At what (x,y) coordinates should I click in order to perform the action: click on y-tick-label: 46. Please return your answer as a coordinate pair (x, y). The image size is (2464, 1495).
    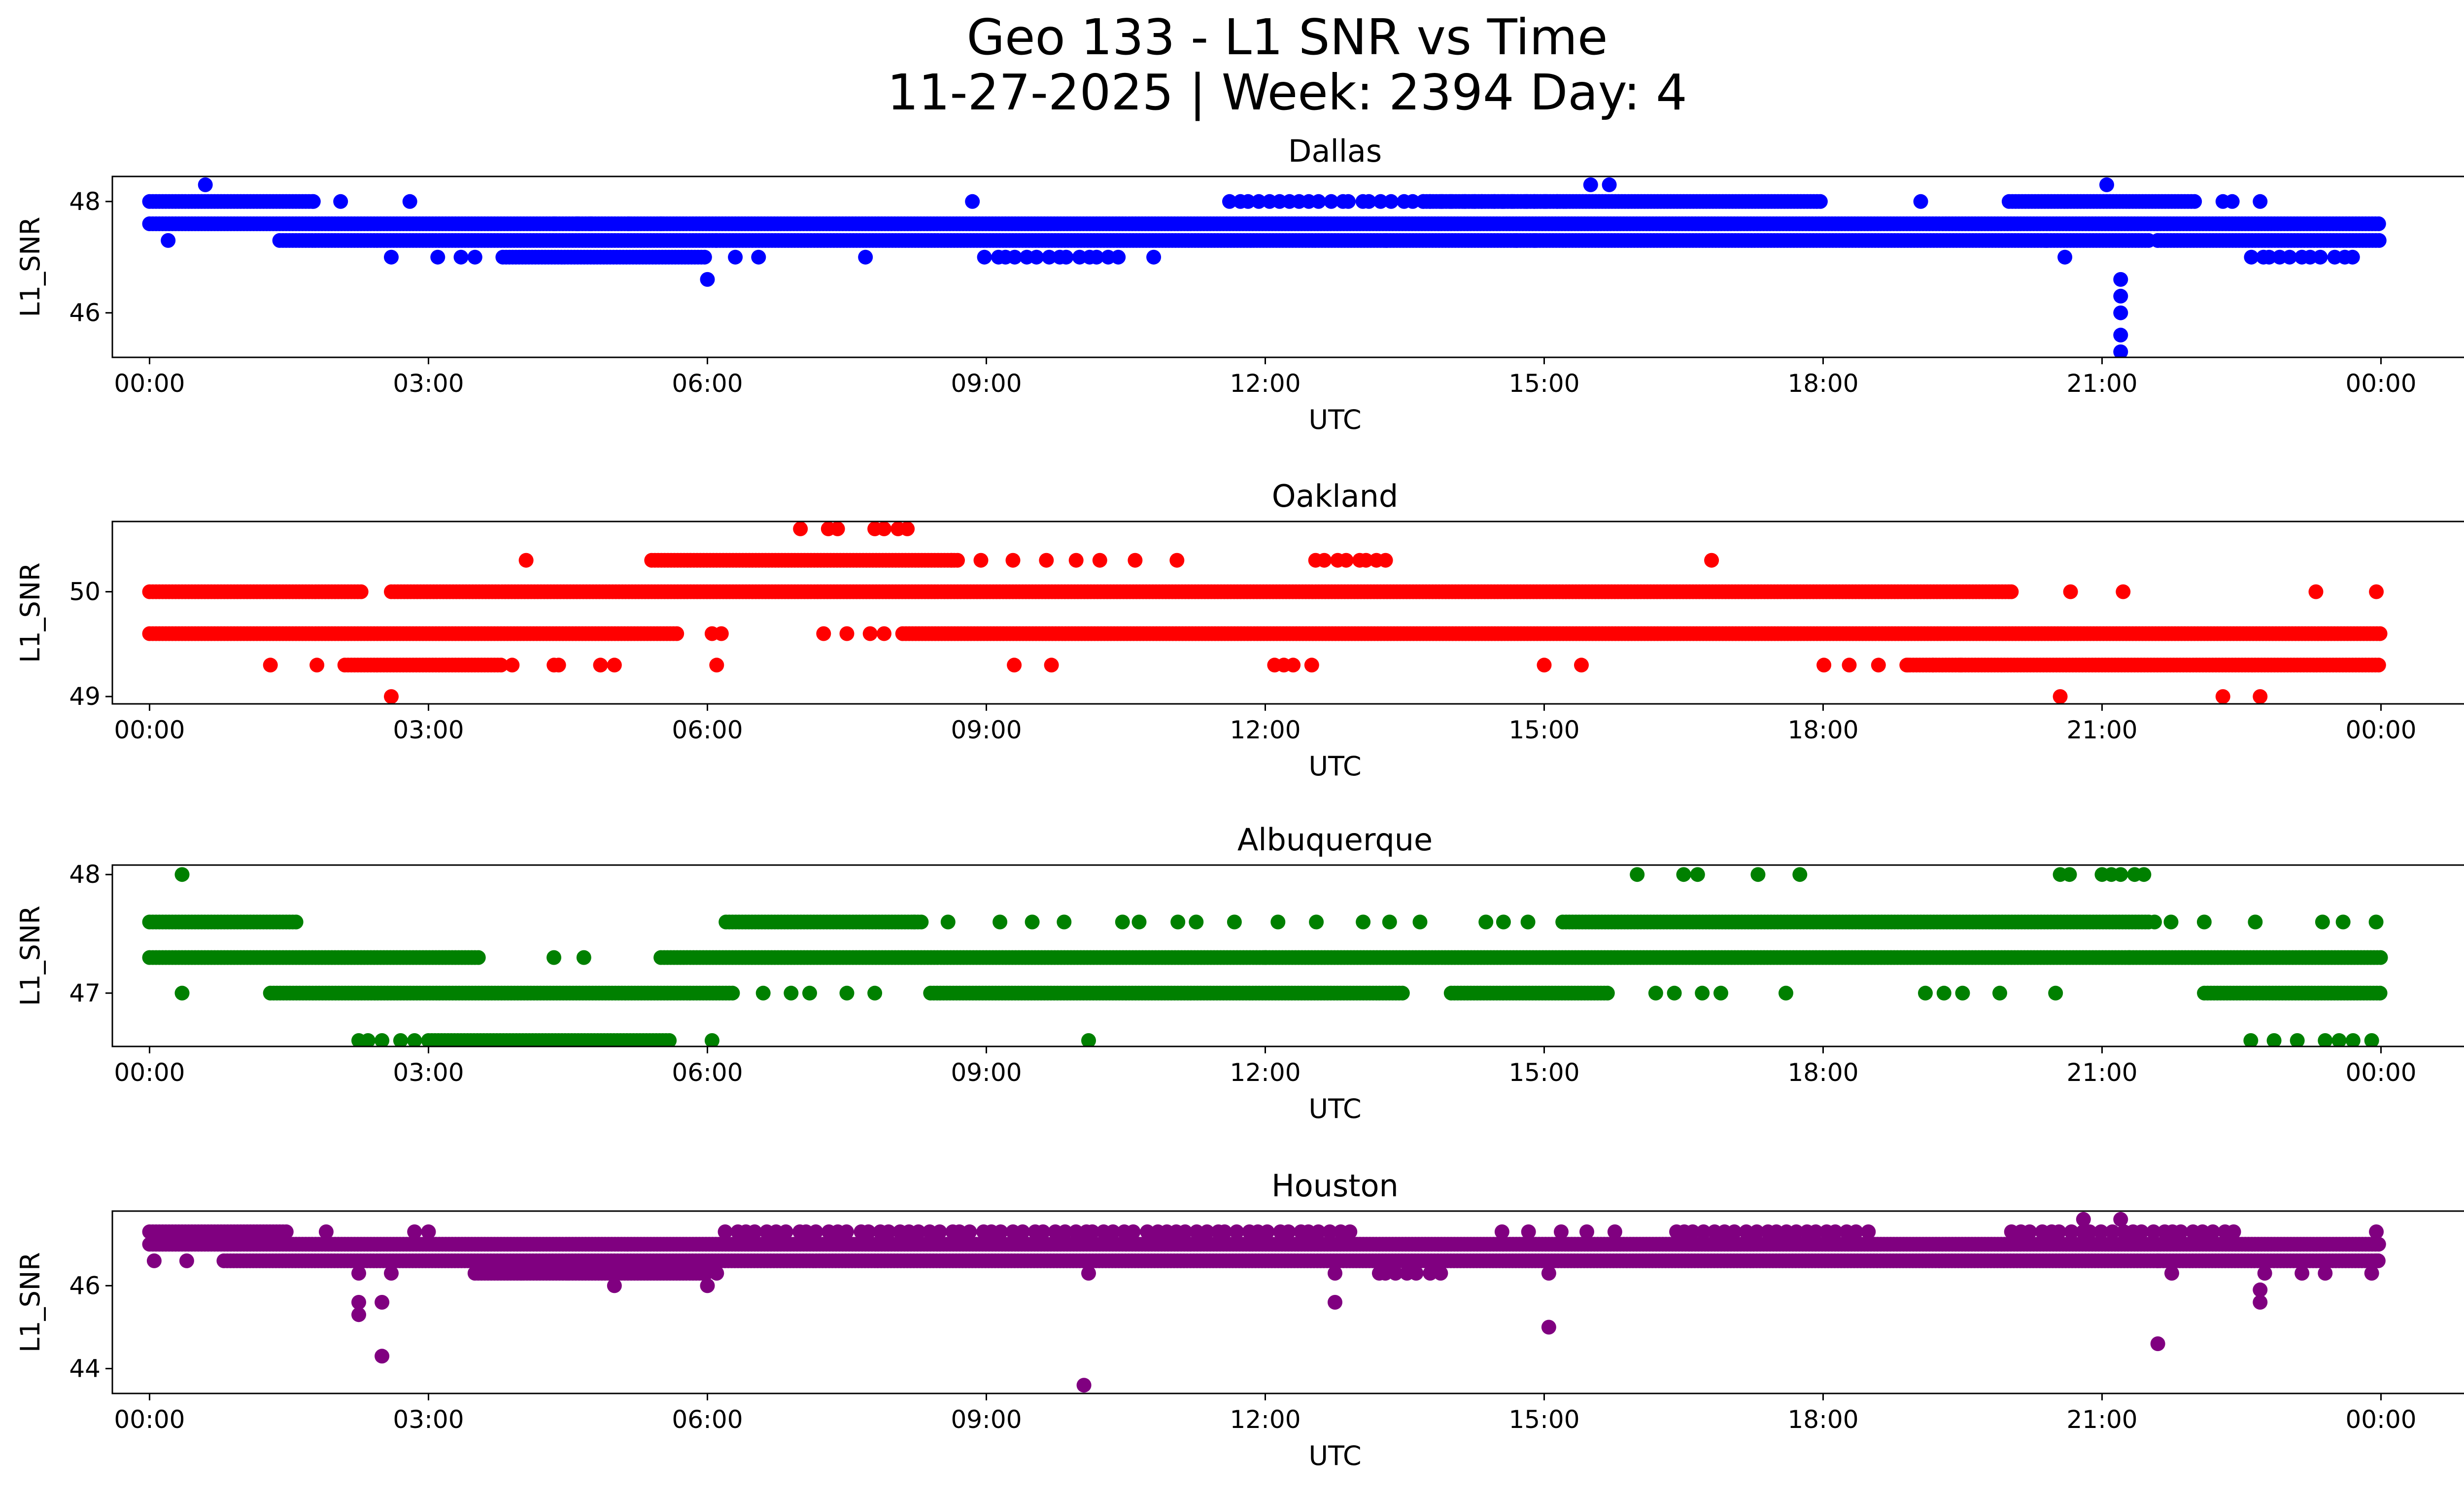
    Looking at the image, I should click on (85, 313).